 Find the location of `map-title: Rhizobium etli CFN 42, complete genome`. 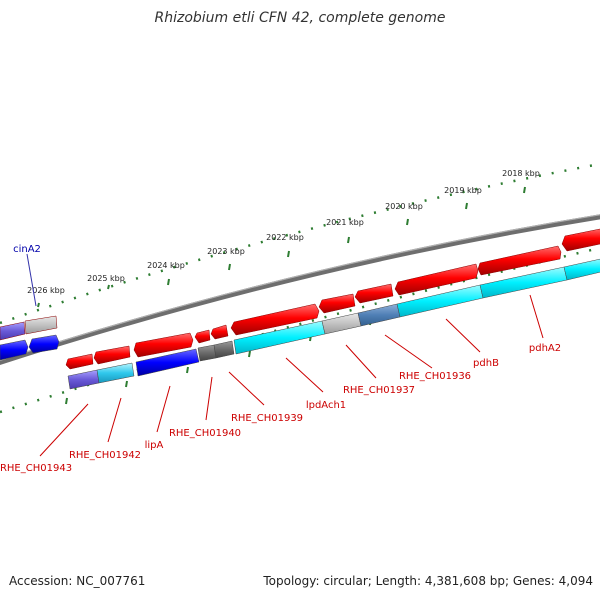

map-title: Rhizobium etli CFN 42, complete genome is located at coordinates (300, 18).